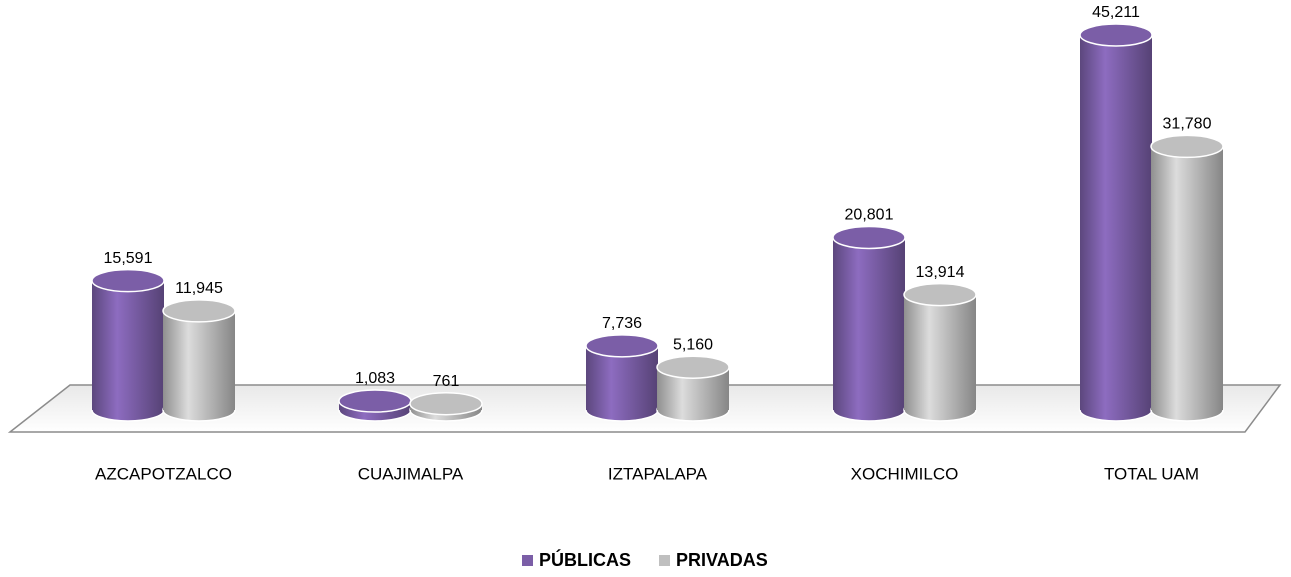 The height and width of the screenshot is (577, 1291). I want to click on x-tick-label: AZCAPOTZALCO, so click(163, 473).